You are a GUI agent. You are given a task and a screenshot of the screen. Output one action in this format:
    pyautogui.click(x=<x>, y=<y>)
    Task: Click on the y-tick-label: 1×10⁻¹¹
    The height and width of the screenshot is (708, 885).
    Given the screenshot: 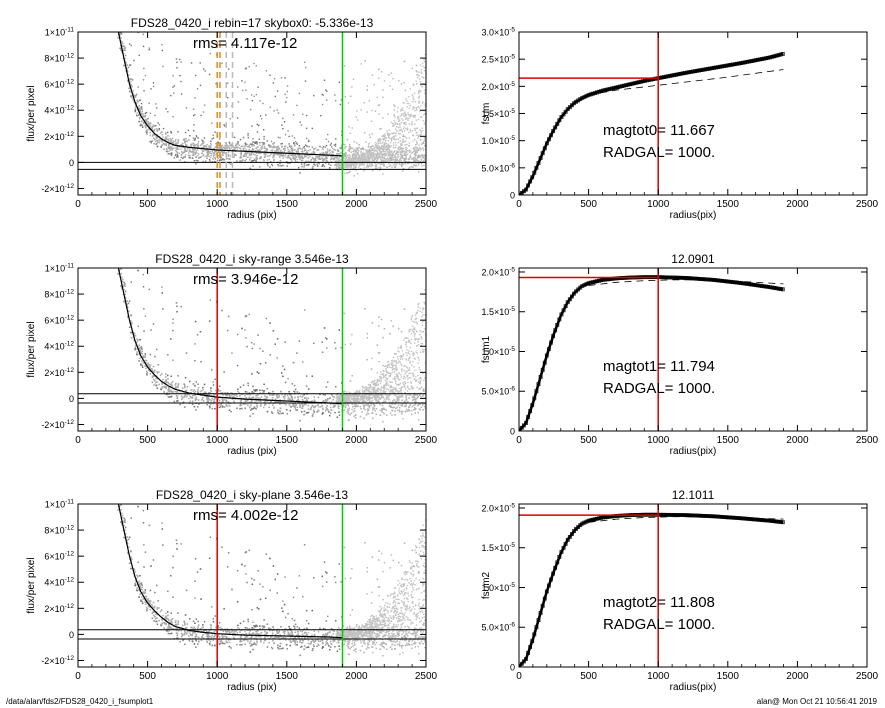 What is the action you would take?
    pyautogui.click(x=60, y=268)
    